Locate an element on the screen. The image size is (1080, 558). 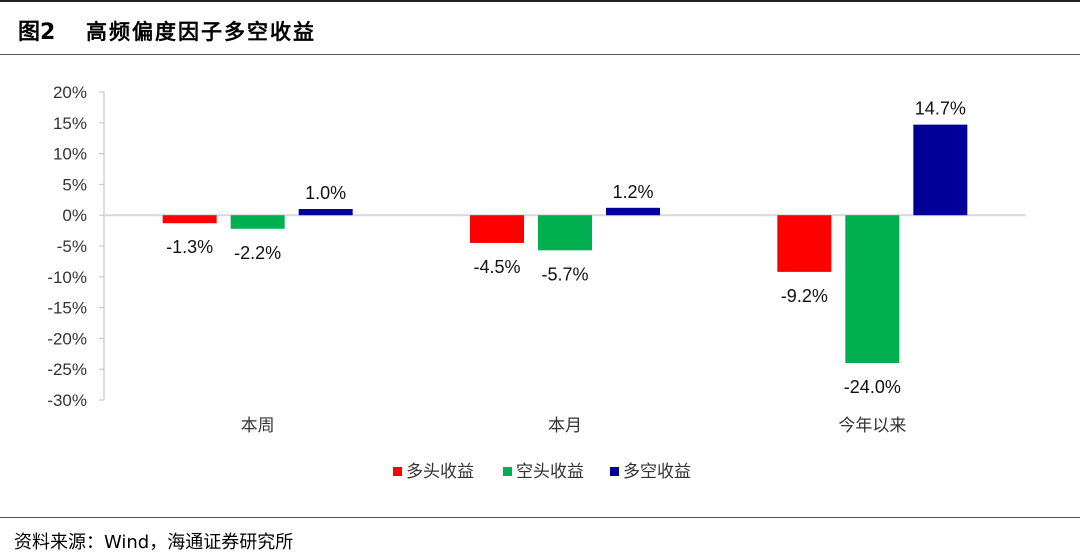
y-tick-label: 0% is located at coordinates (74, 215).